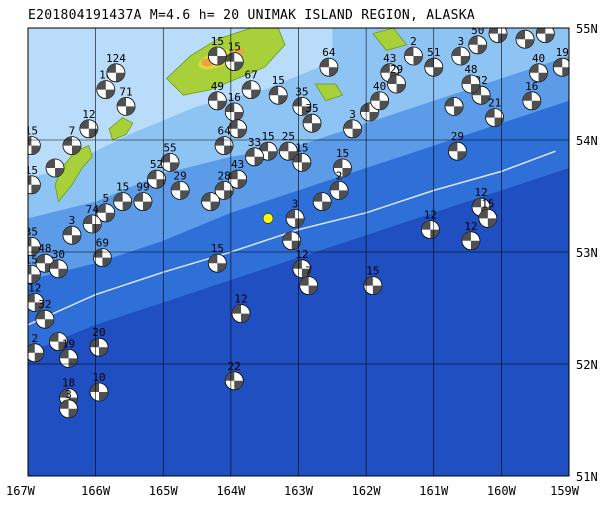 This screenshot has width=612, height=506. What do you see at coordinates (288, 136) in the screenshot?
I see `depth-label: 25` at bounding box center [288, 136].